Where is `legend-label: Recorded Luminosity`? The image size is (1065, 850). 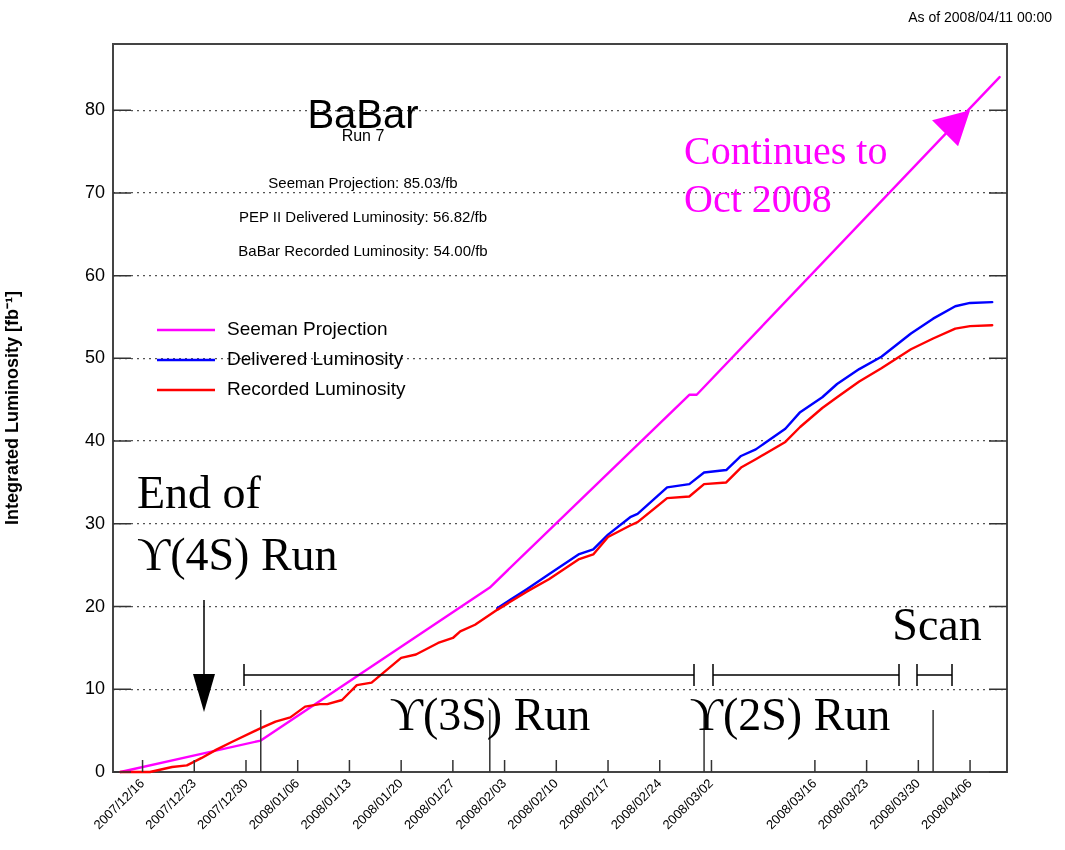 legend-label: Recorded Luminosity is located at coordinates (316, 389).